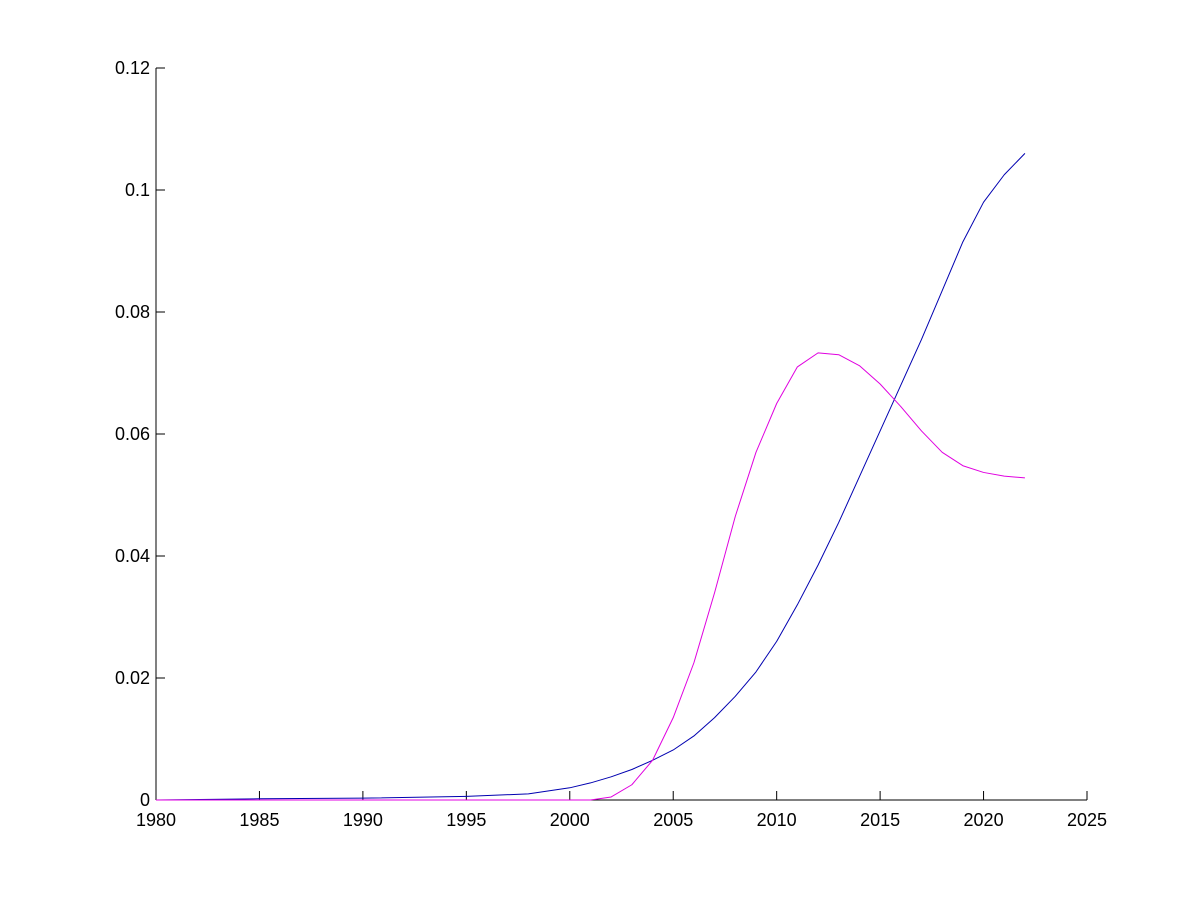 This screenshot has width=1200, height=905. I want to click on x-tick-label-8: 2020, so click(984, 820).